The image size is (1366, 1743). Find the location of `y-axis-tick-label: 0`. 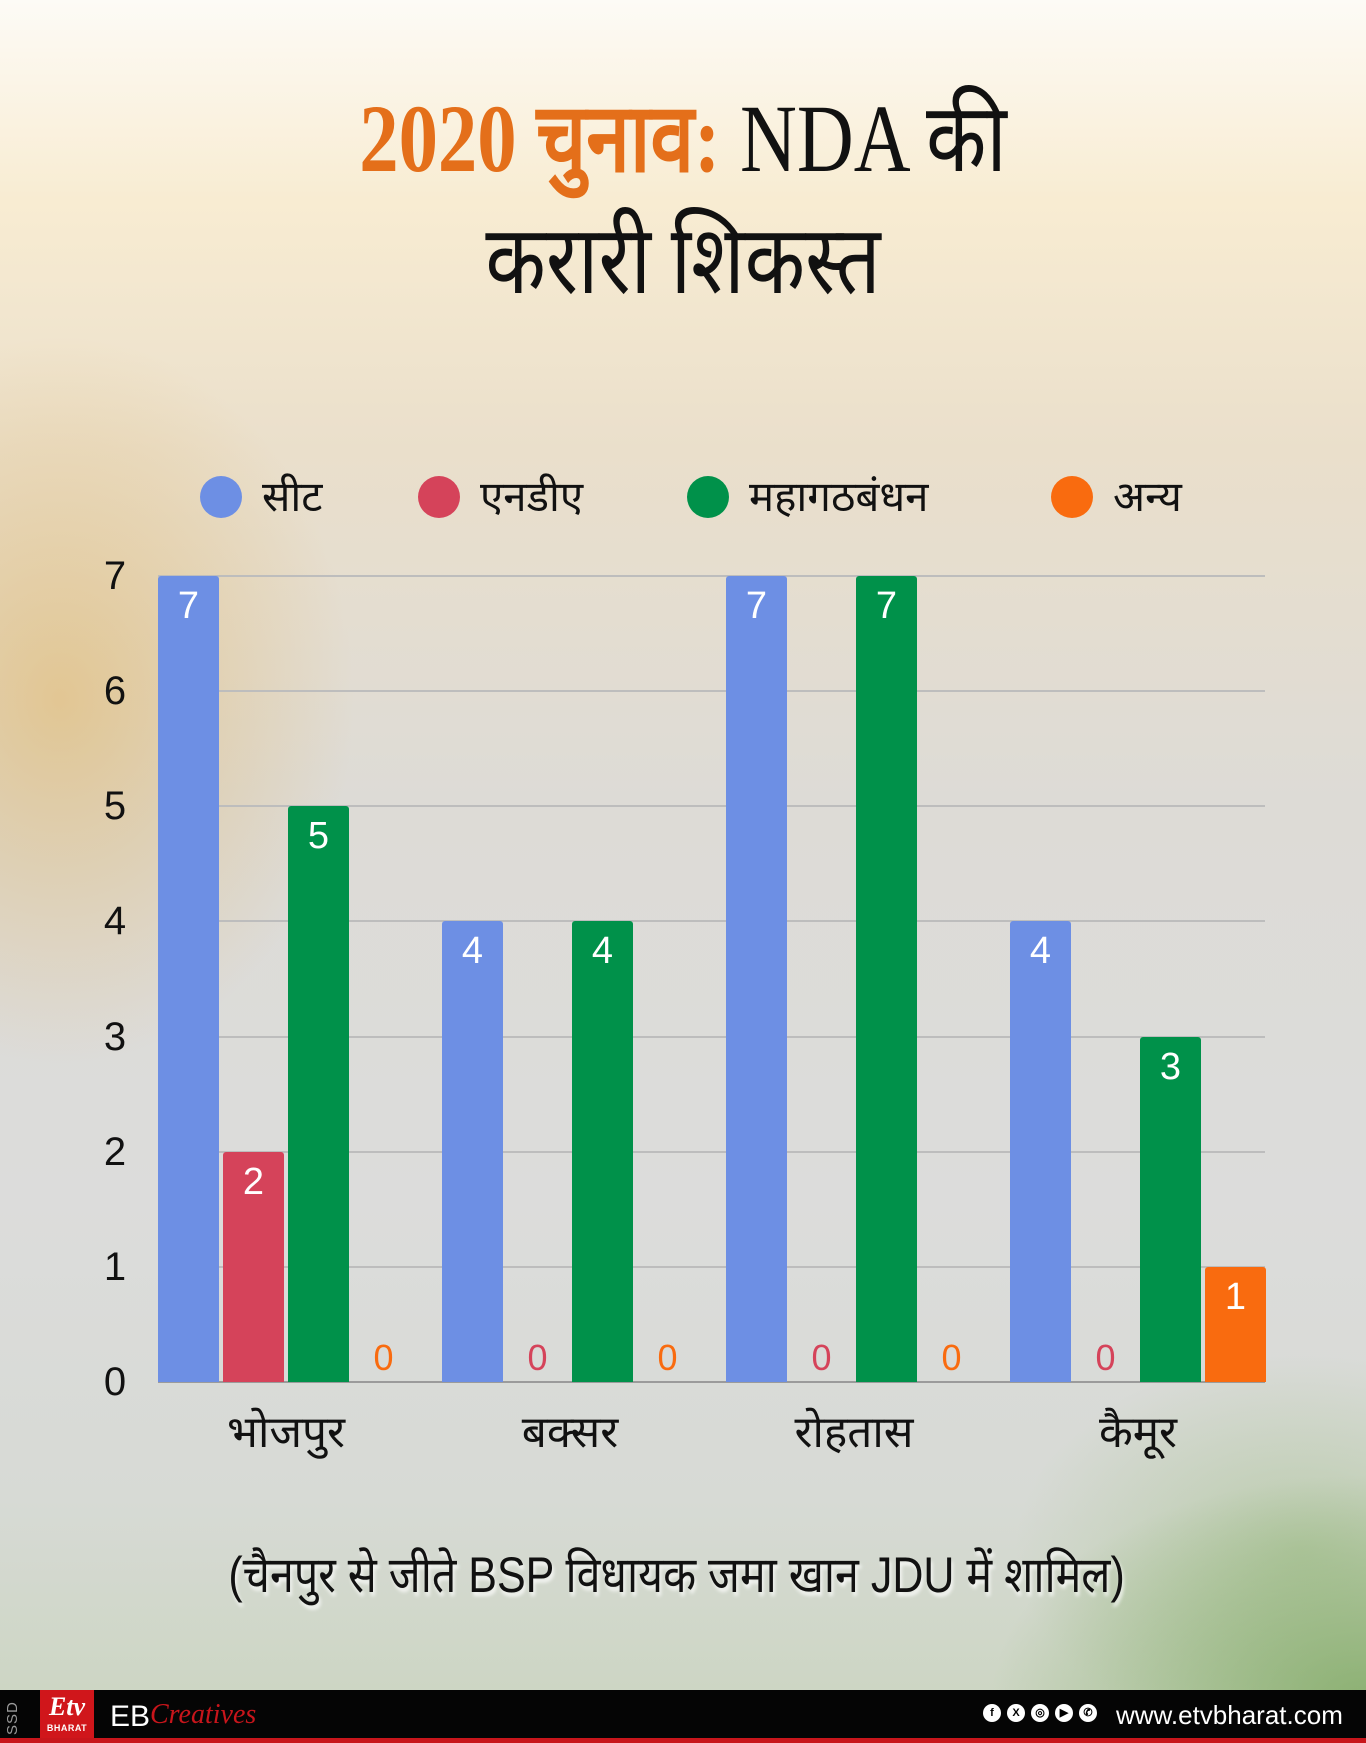

y-axis-tick-label: 0 is located at coordinates (115, 1382).